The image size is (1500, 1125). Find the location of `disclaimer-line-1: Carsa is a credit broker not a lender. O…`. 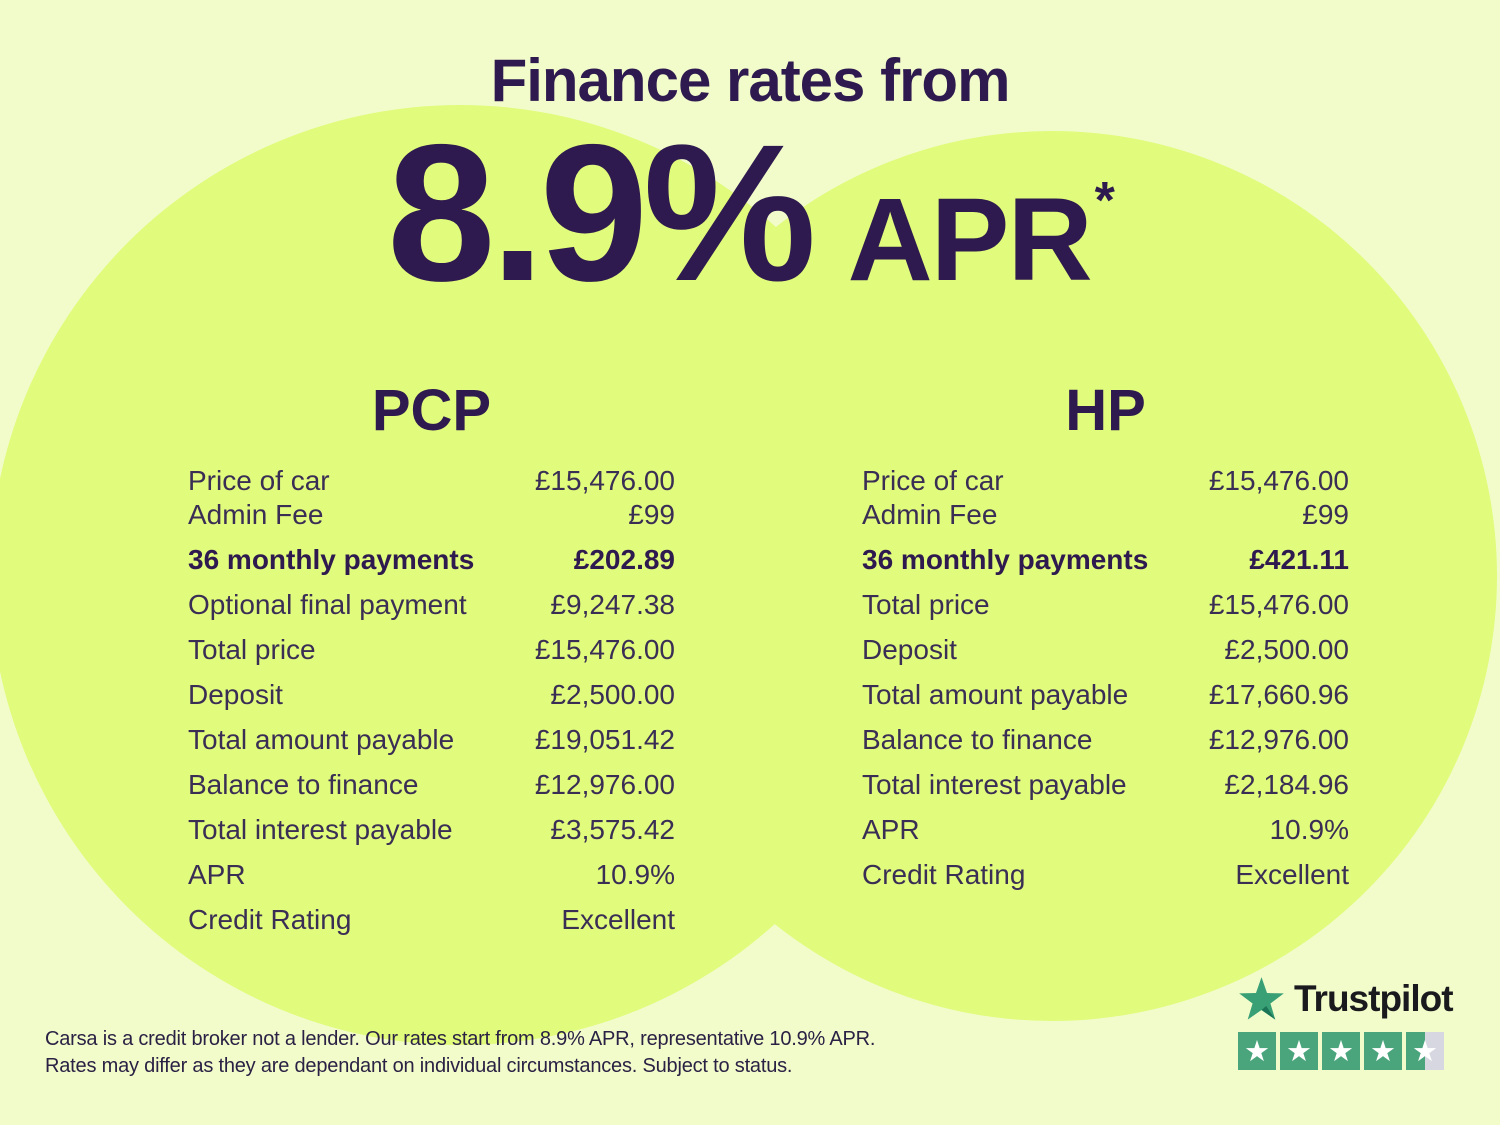

disclaimer-line-1: Carsa is a credit broker not a lender. O… is located at coordinates (460, 1039).